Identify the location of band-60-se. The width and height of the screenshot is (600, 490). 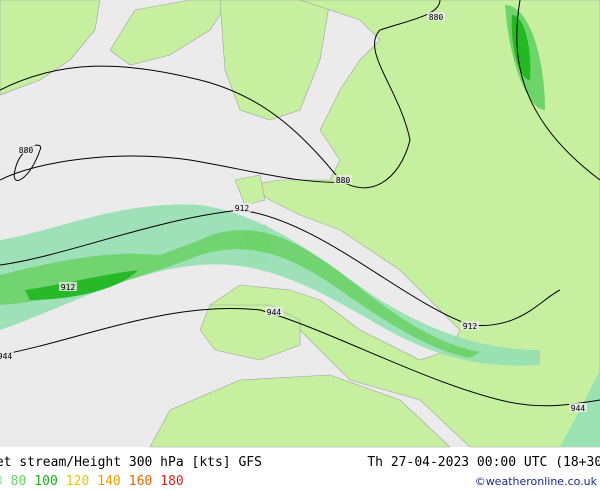
(580, 408).